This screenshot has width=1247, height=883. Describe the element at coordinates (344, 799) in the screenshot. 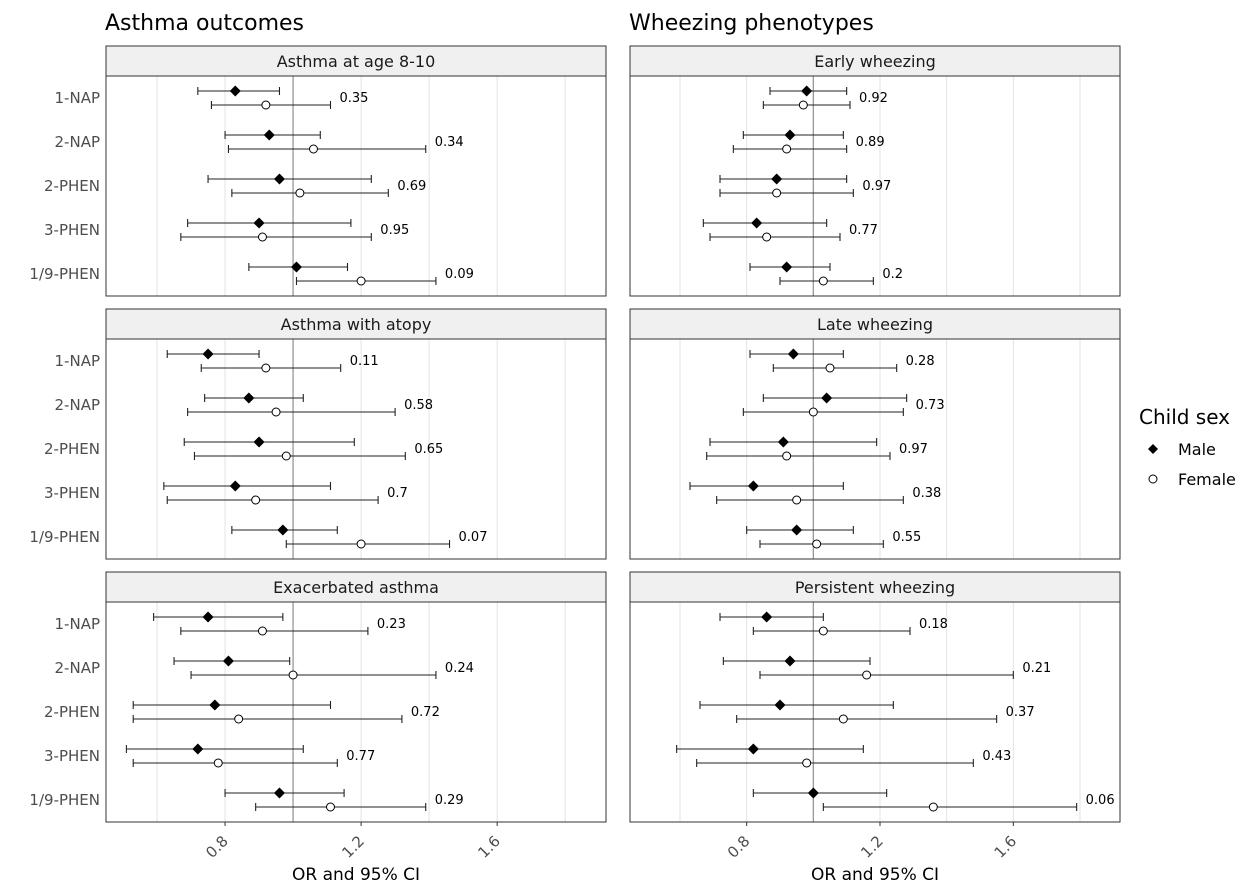

I see `row-exacerbated-asthma-1-9-phen: 0.29` at that location.